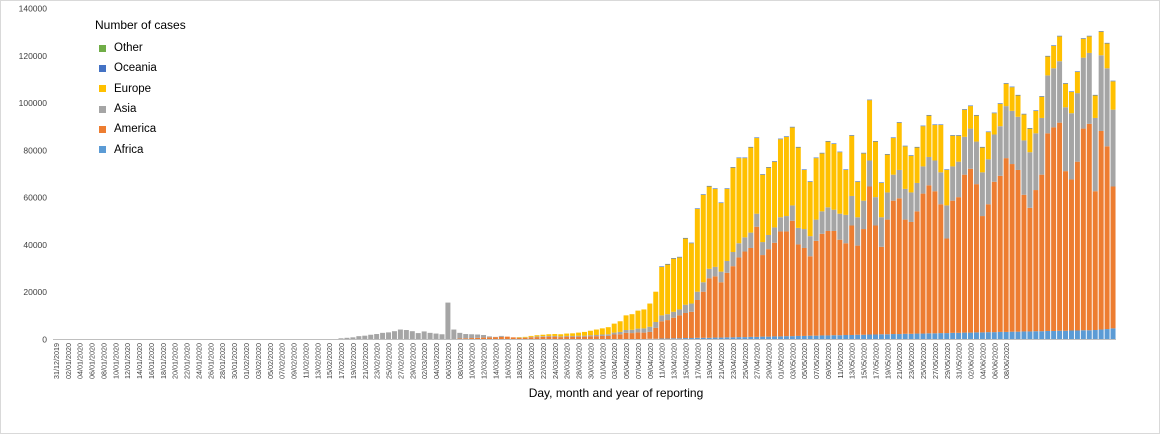  What do you see at coordinates (35, 150) in the screenshot?
I see `y-tick-label: 80000` at bounding box center [35, 150].